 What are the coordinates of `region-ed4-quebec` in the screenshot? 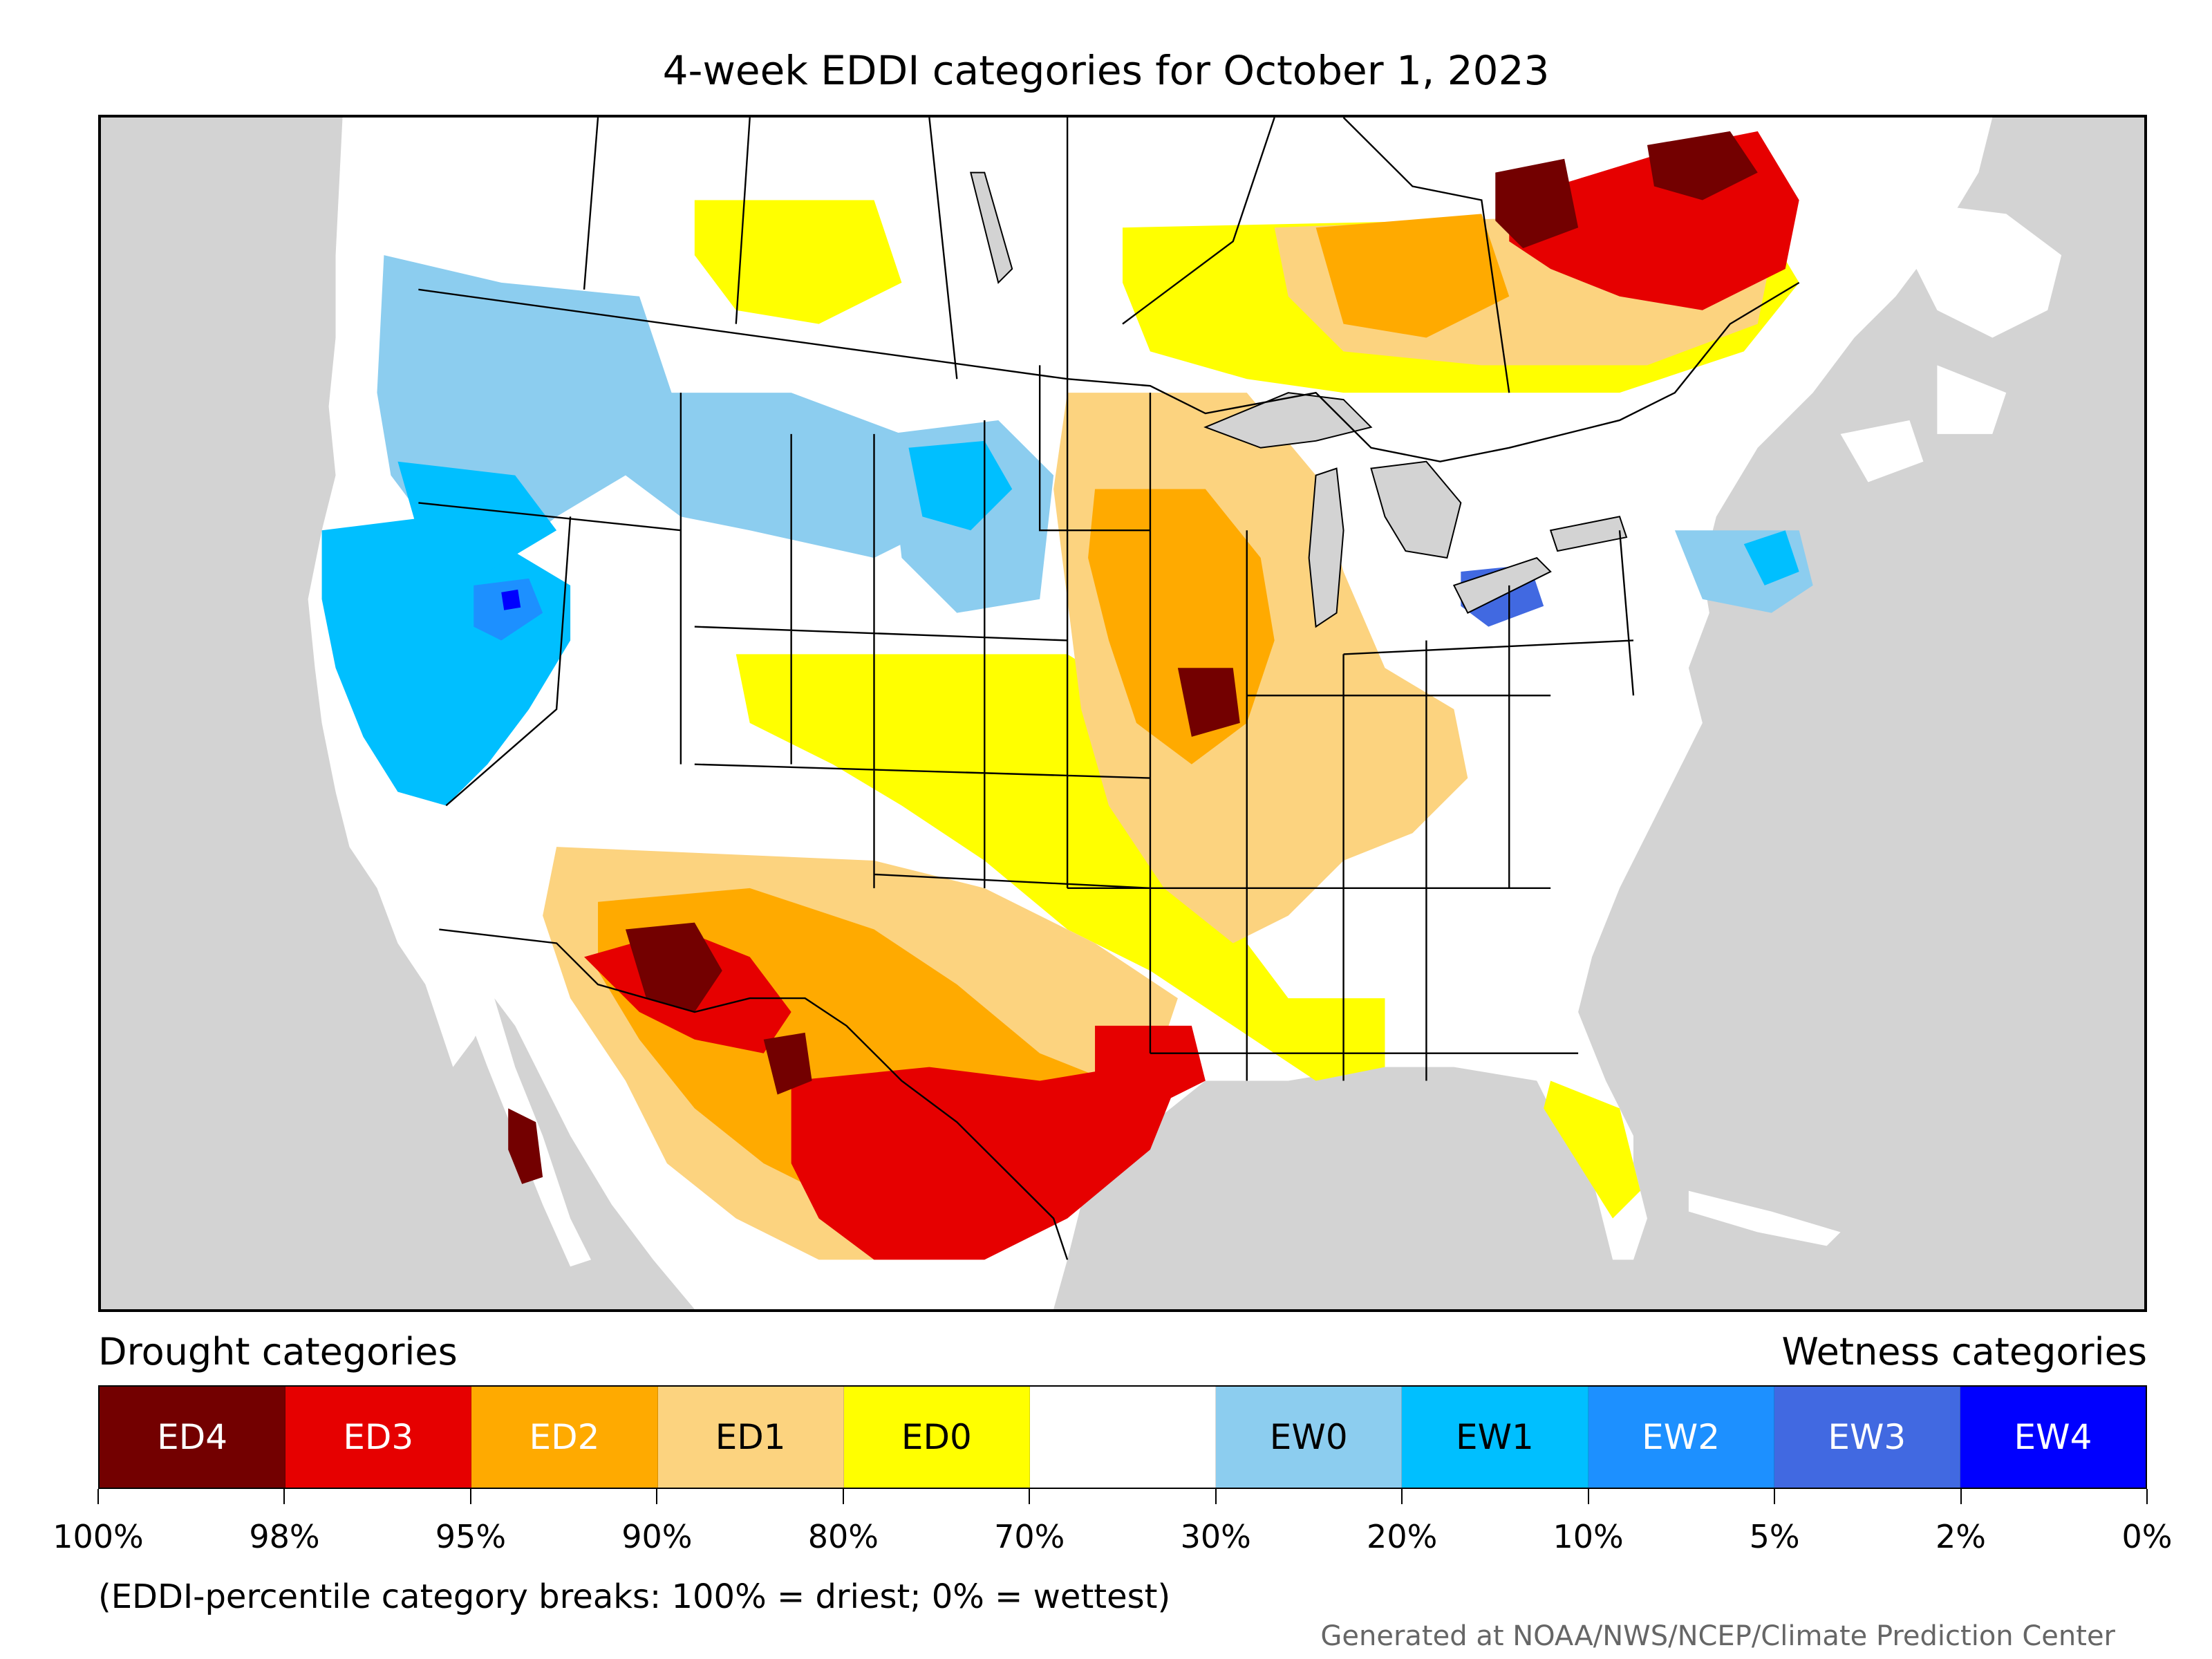 It's located at (1537, 204).